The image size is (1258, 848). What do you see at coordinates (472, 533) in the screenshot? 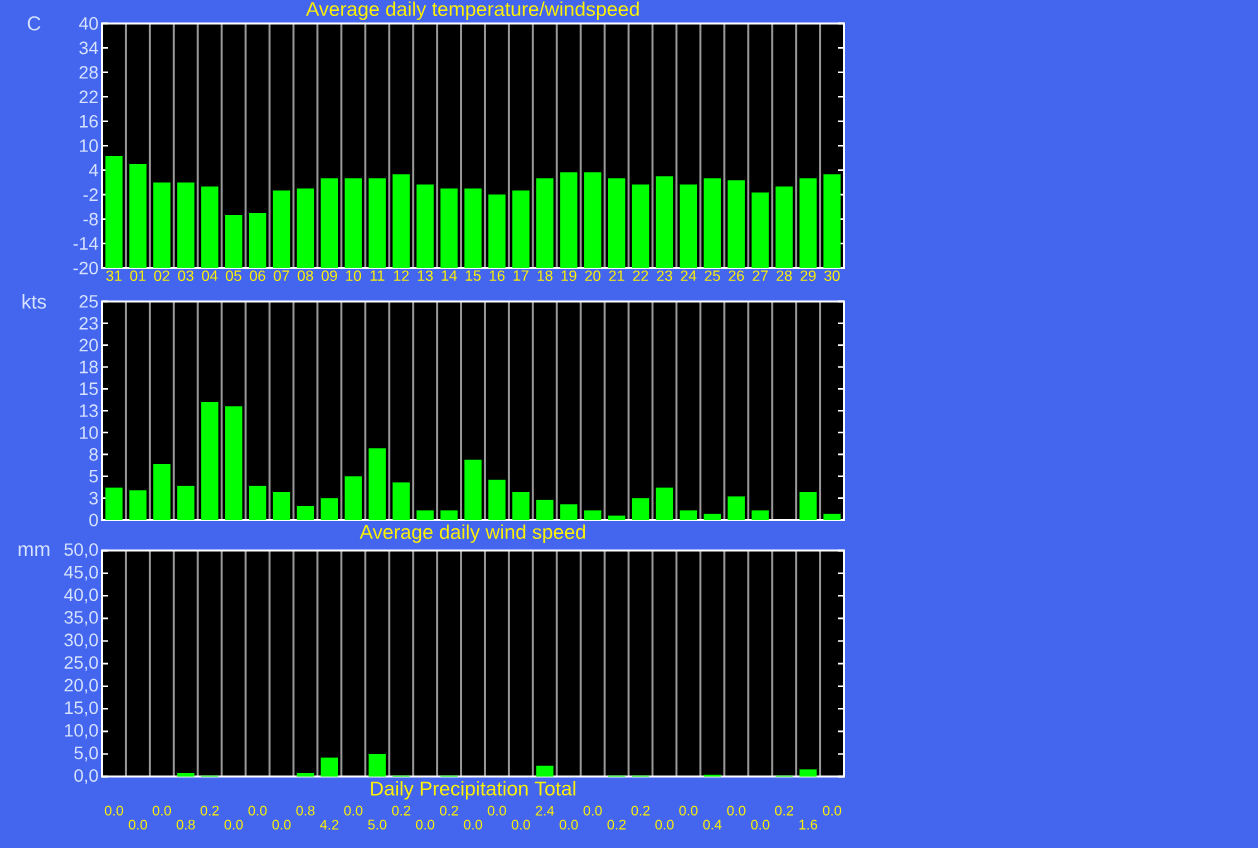
I see `text: Average daily wind speed` at bounding box center [472, 533].